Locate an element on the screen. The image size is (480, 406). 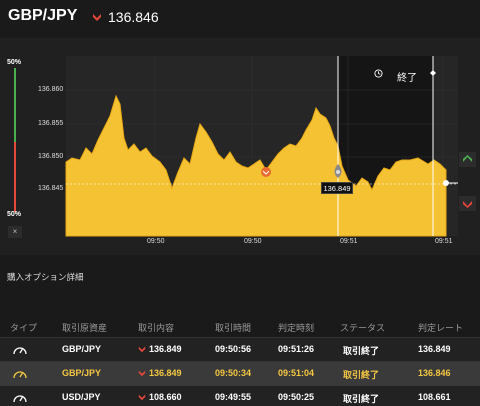
col-judge-time: 判定時刻 is located at coordinates (296, 328).